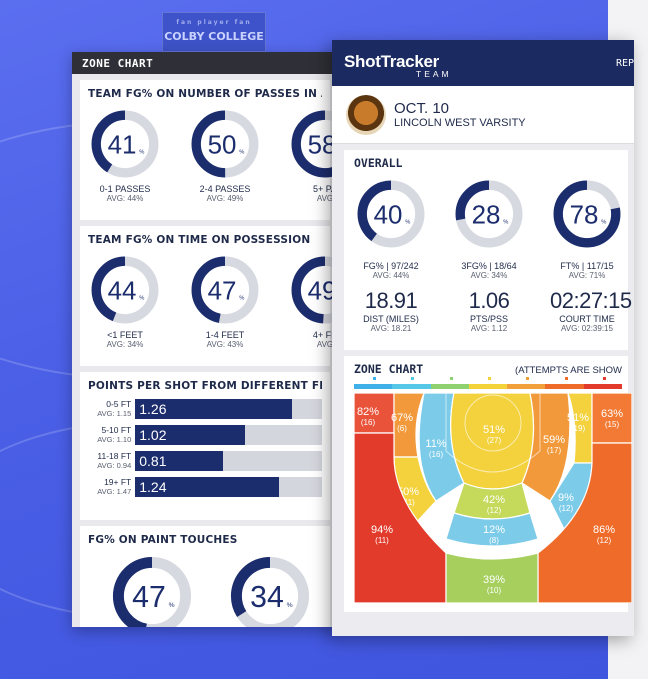 This screenshot has height=679, width=648. Describe the element at coordinates (391, 214) in the screenshot. I see `percentage-ring: 40 %` at that location.